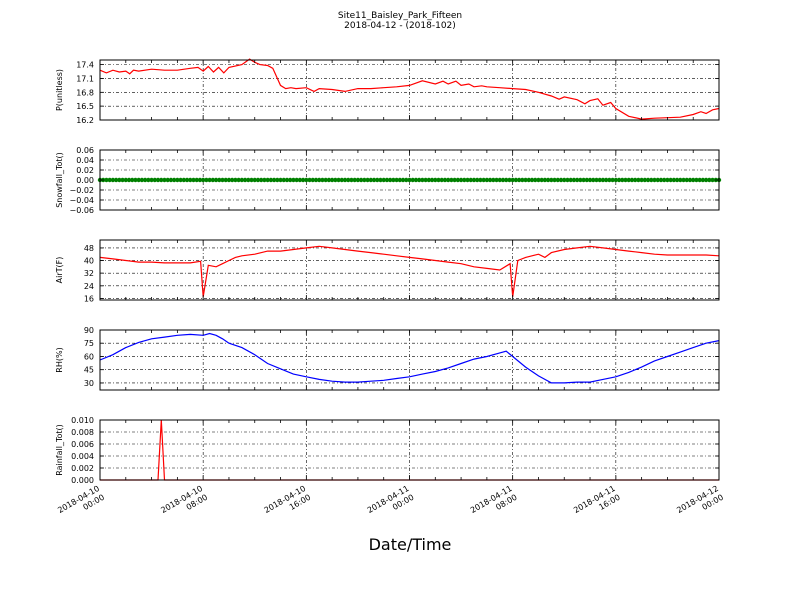  Describe the element at coordinates (410, 544) in the screenshot. I see `x-axis-label: Date/Time` at that location.